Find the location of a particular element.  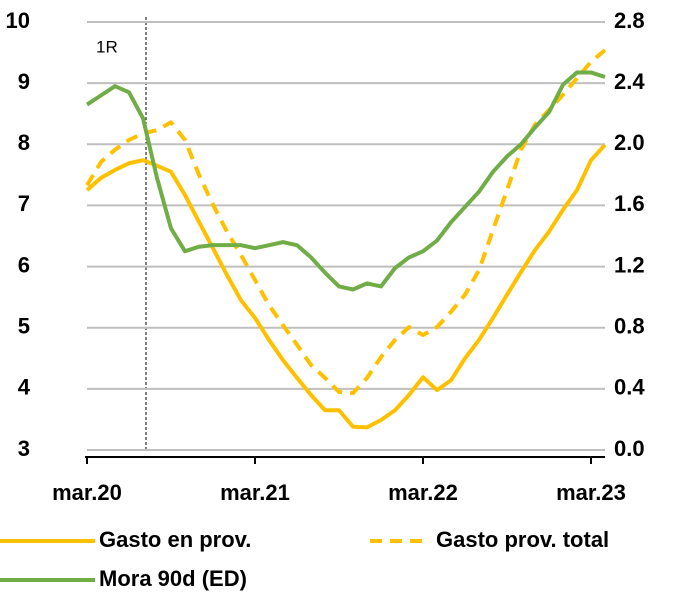

legend-label: Gasto prov. total is located at coordinates (522, 539).